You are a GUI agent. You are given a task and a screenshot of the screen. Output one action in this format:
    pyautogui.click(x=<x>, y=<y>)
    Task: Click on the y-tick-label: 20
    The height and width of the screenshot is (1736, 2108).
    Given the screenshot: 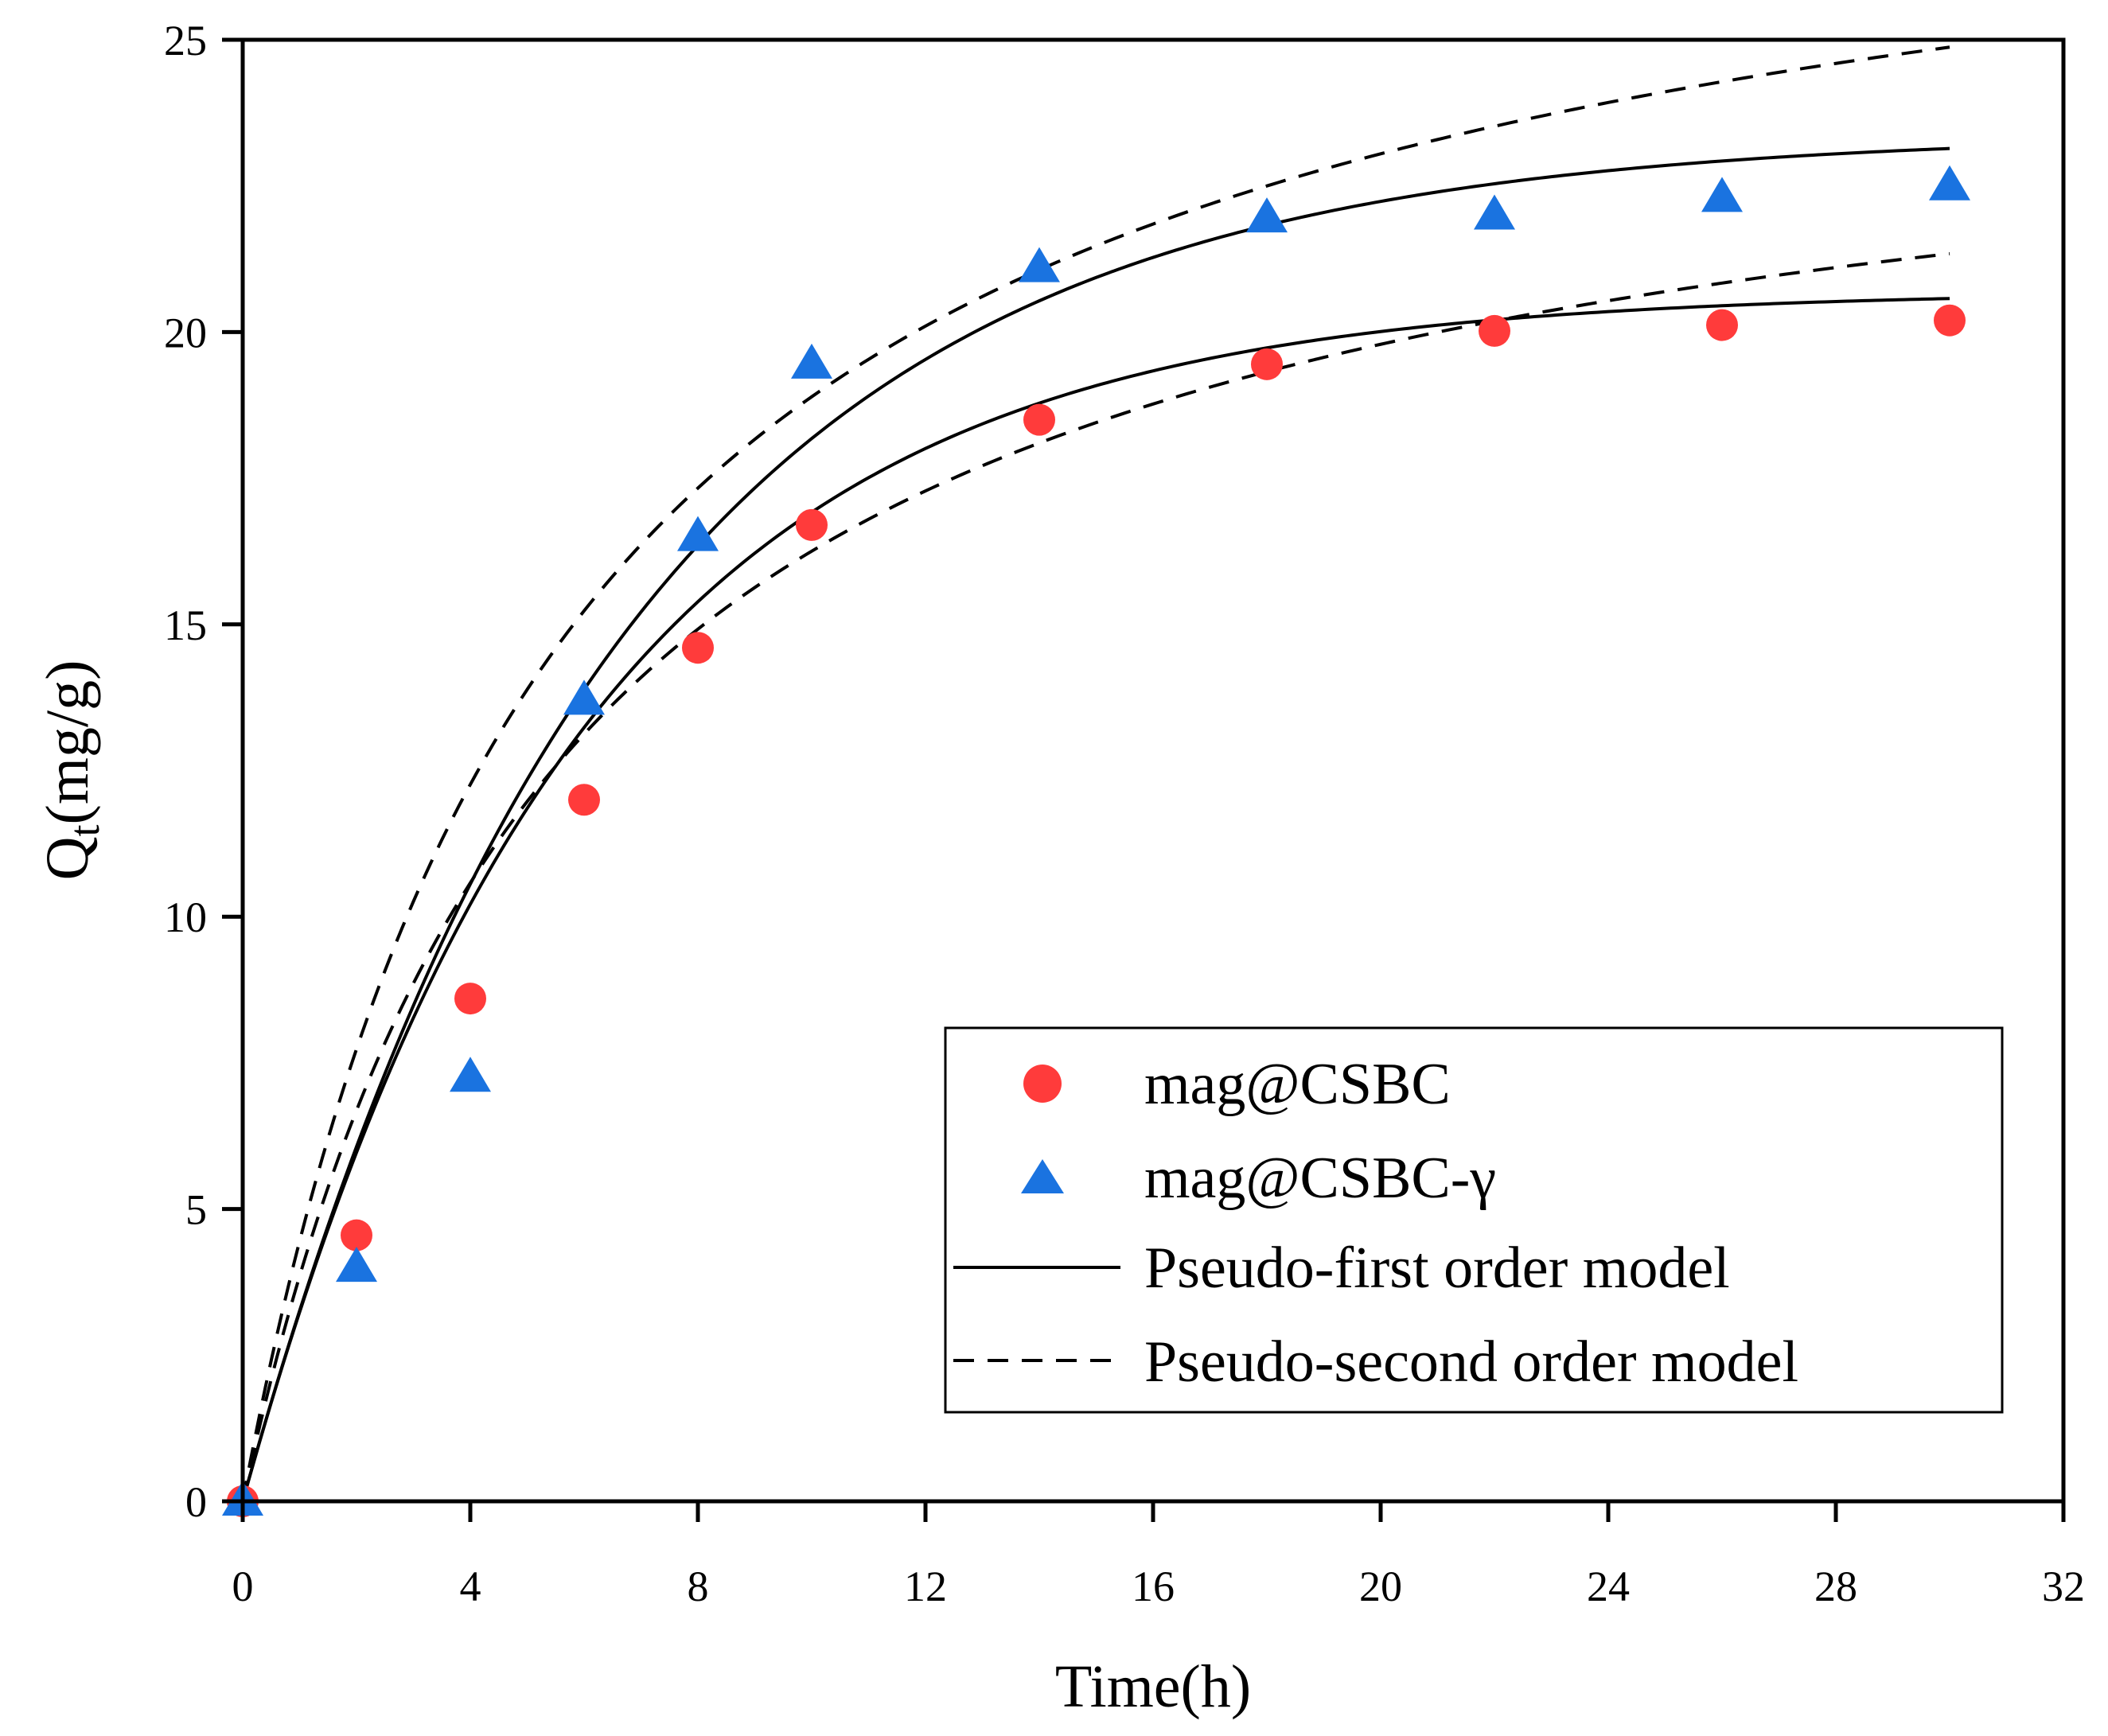 What is the action you would take?
    pyautogui.click(x=185, y=332)
    